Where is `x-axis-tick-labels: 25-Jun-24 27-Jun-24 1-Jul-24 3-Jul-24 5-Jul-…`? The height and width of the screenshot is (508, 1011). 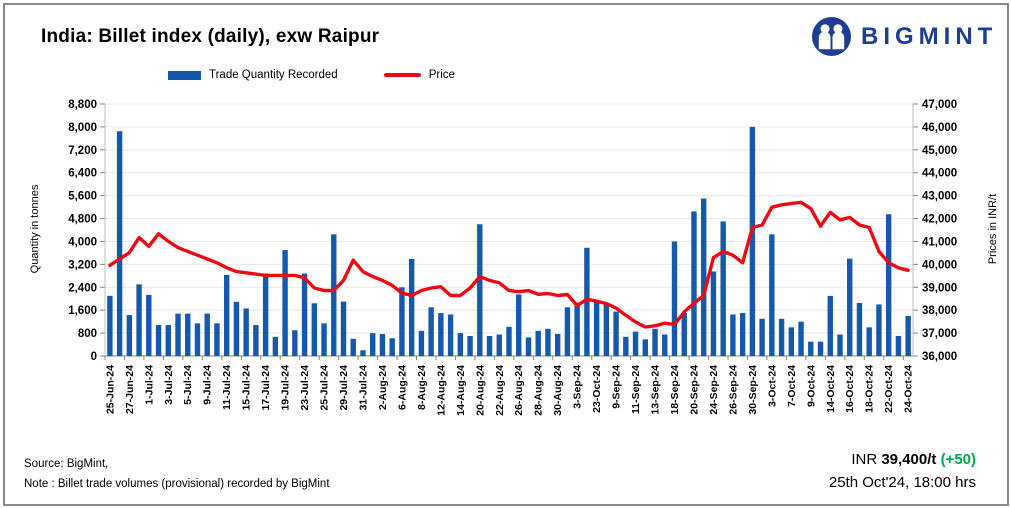 x-axis-tick-labels: 25-Jun-24 27-Jun-24 1-Jul-24 3-Jul-24 5-Jul-… is located at coordinates (509, 390).